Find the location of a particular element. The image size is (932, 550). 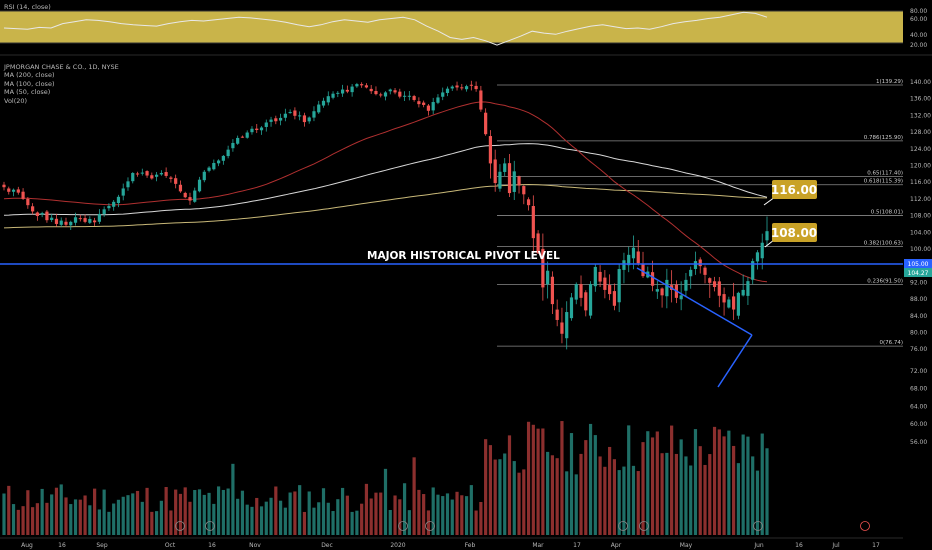

pivot-price-badge is located at coordinates (918, 263).